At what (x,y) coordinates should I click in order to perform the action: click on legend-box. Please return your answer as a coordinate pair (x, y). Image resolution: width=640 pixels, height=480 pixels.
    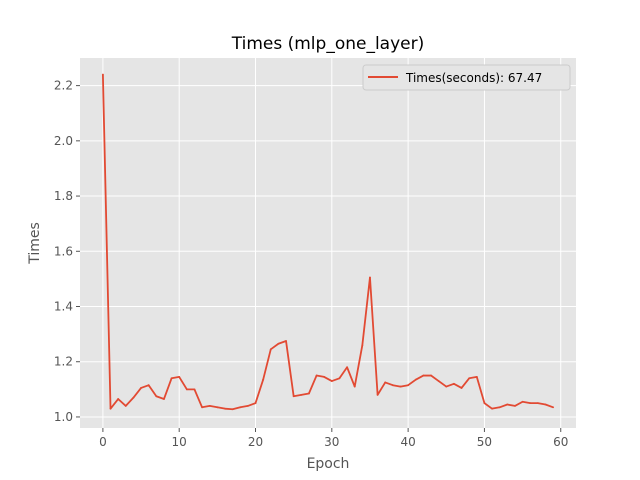
    Looking at the image, I should click on (466, 77).